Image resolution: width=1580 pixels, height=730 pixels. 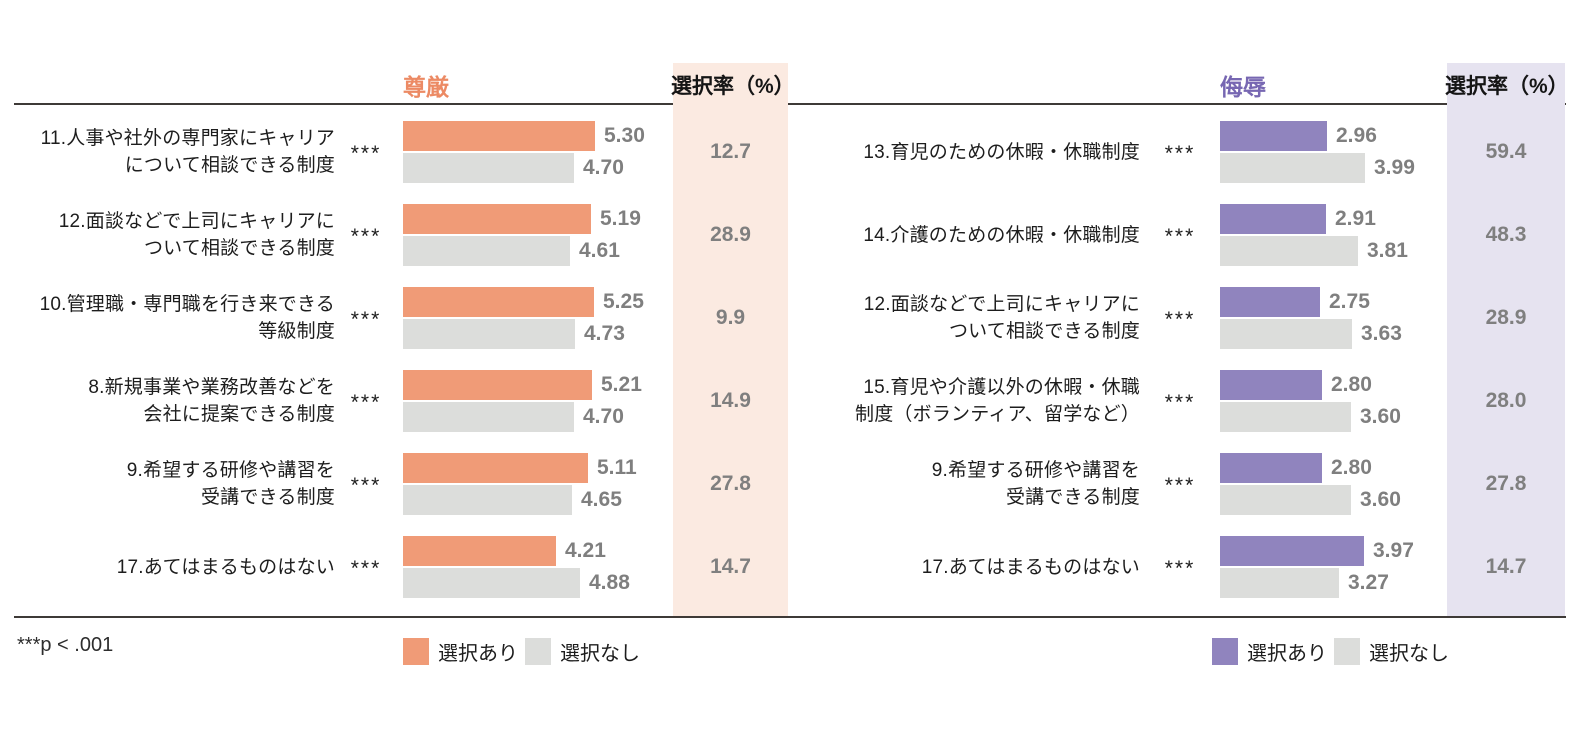 I want to click on not-selected-value: 4.70, so click(x=603, y=416).